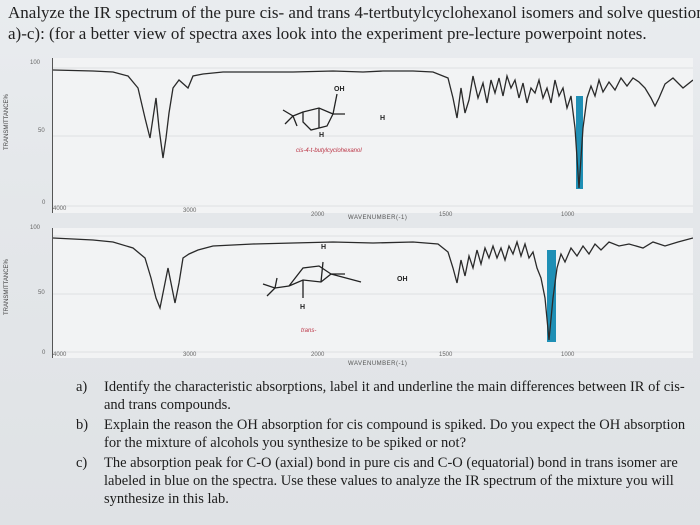  What do you see at coordinates (568, 215) in the screenshot?
I see `spectrum1-x-tick-1000: 1000` at bounding box center [568, 215].